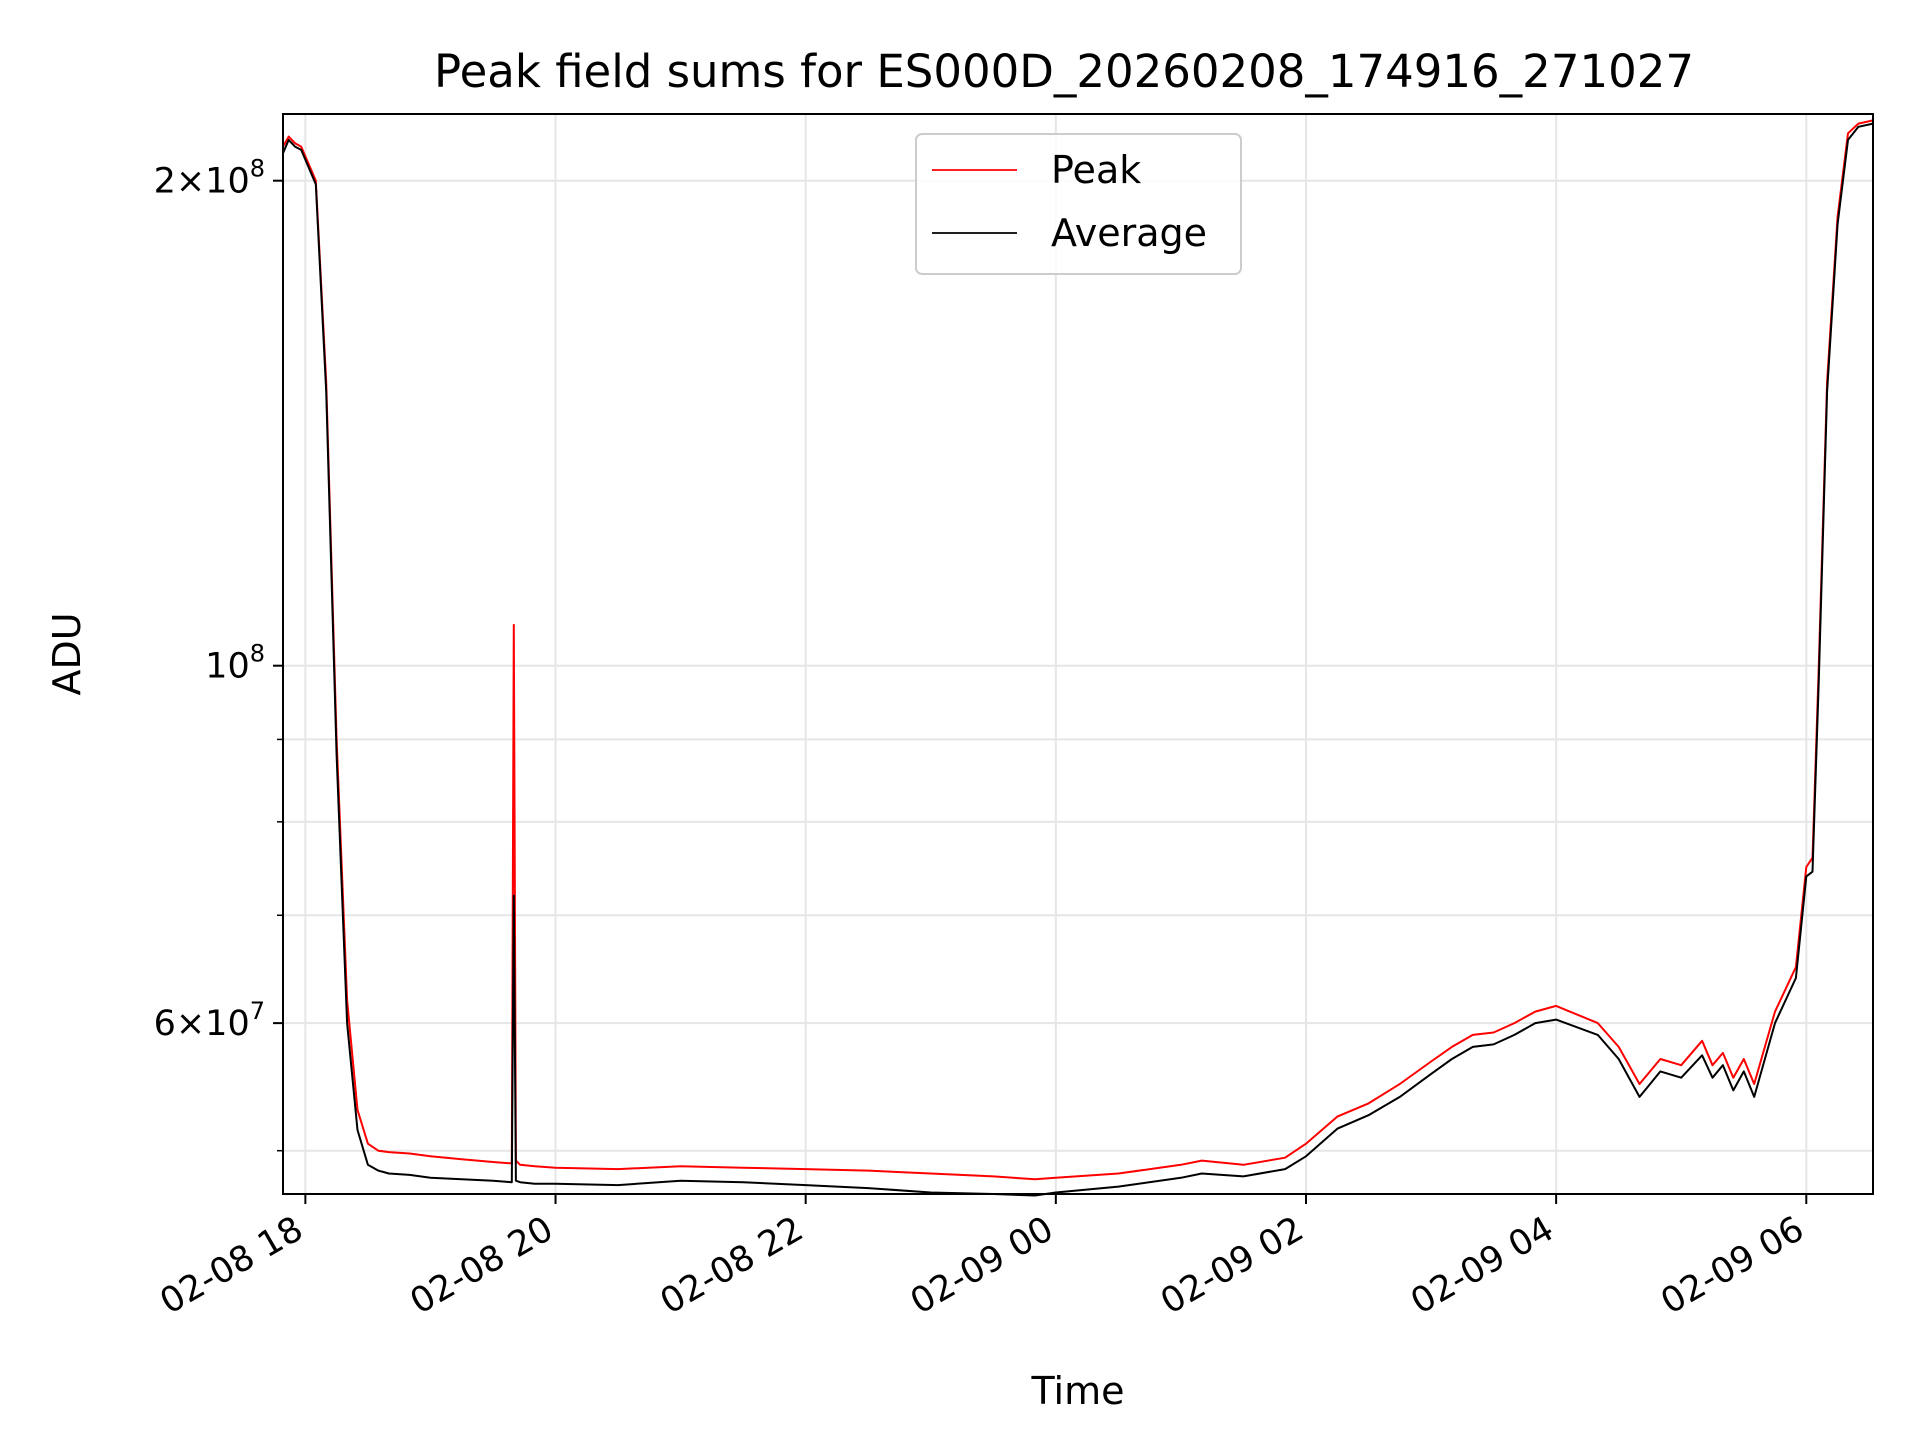 The height and width of the screenshot is (1440, 1920). Describe the element at coordinates (1129, 233) in the screenshot. I see `legend-label-average: Average` at that location.